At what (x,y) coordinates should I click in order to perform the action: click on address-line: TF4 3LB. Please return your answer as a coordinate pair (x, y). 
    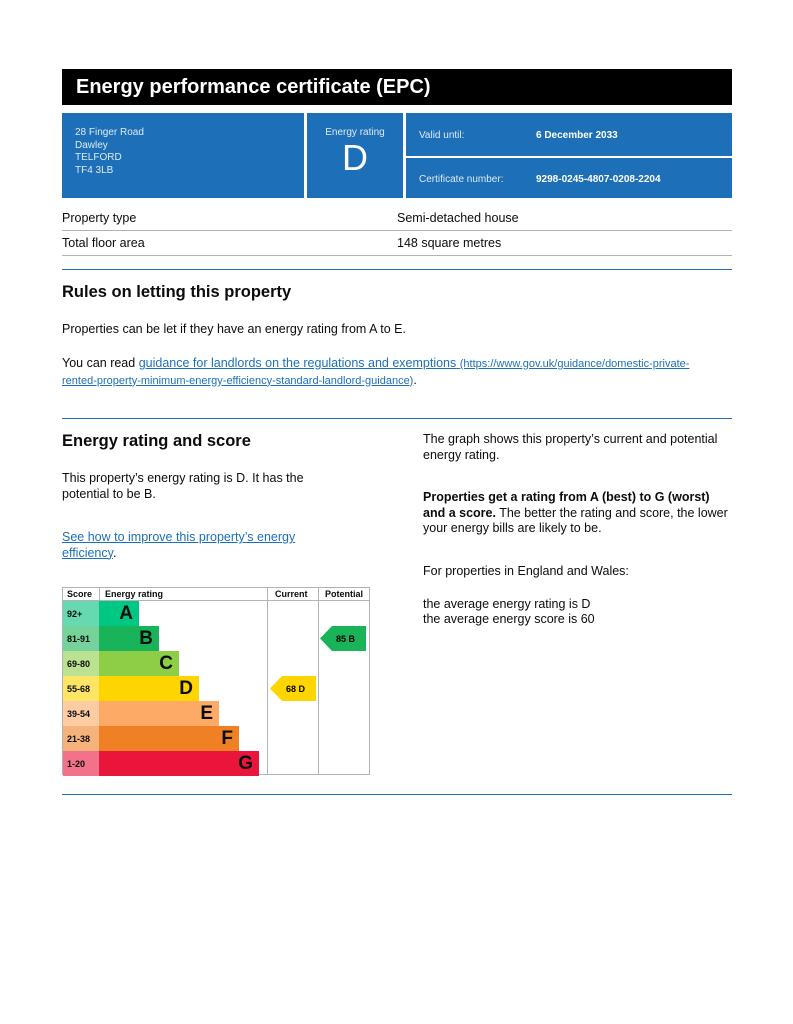
    Looking at the image, I should click on (94, 170).